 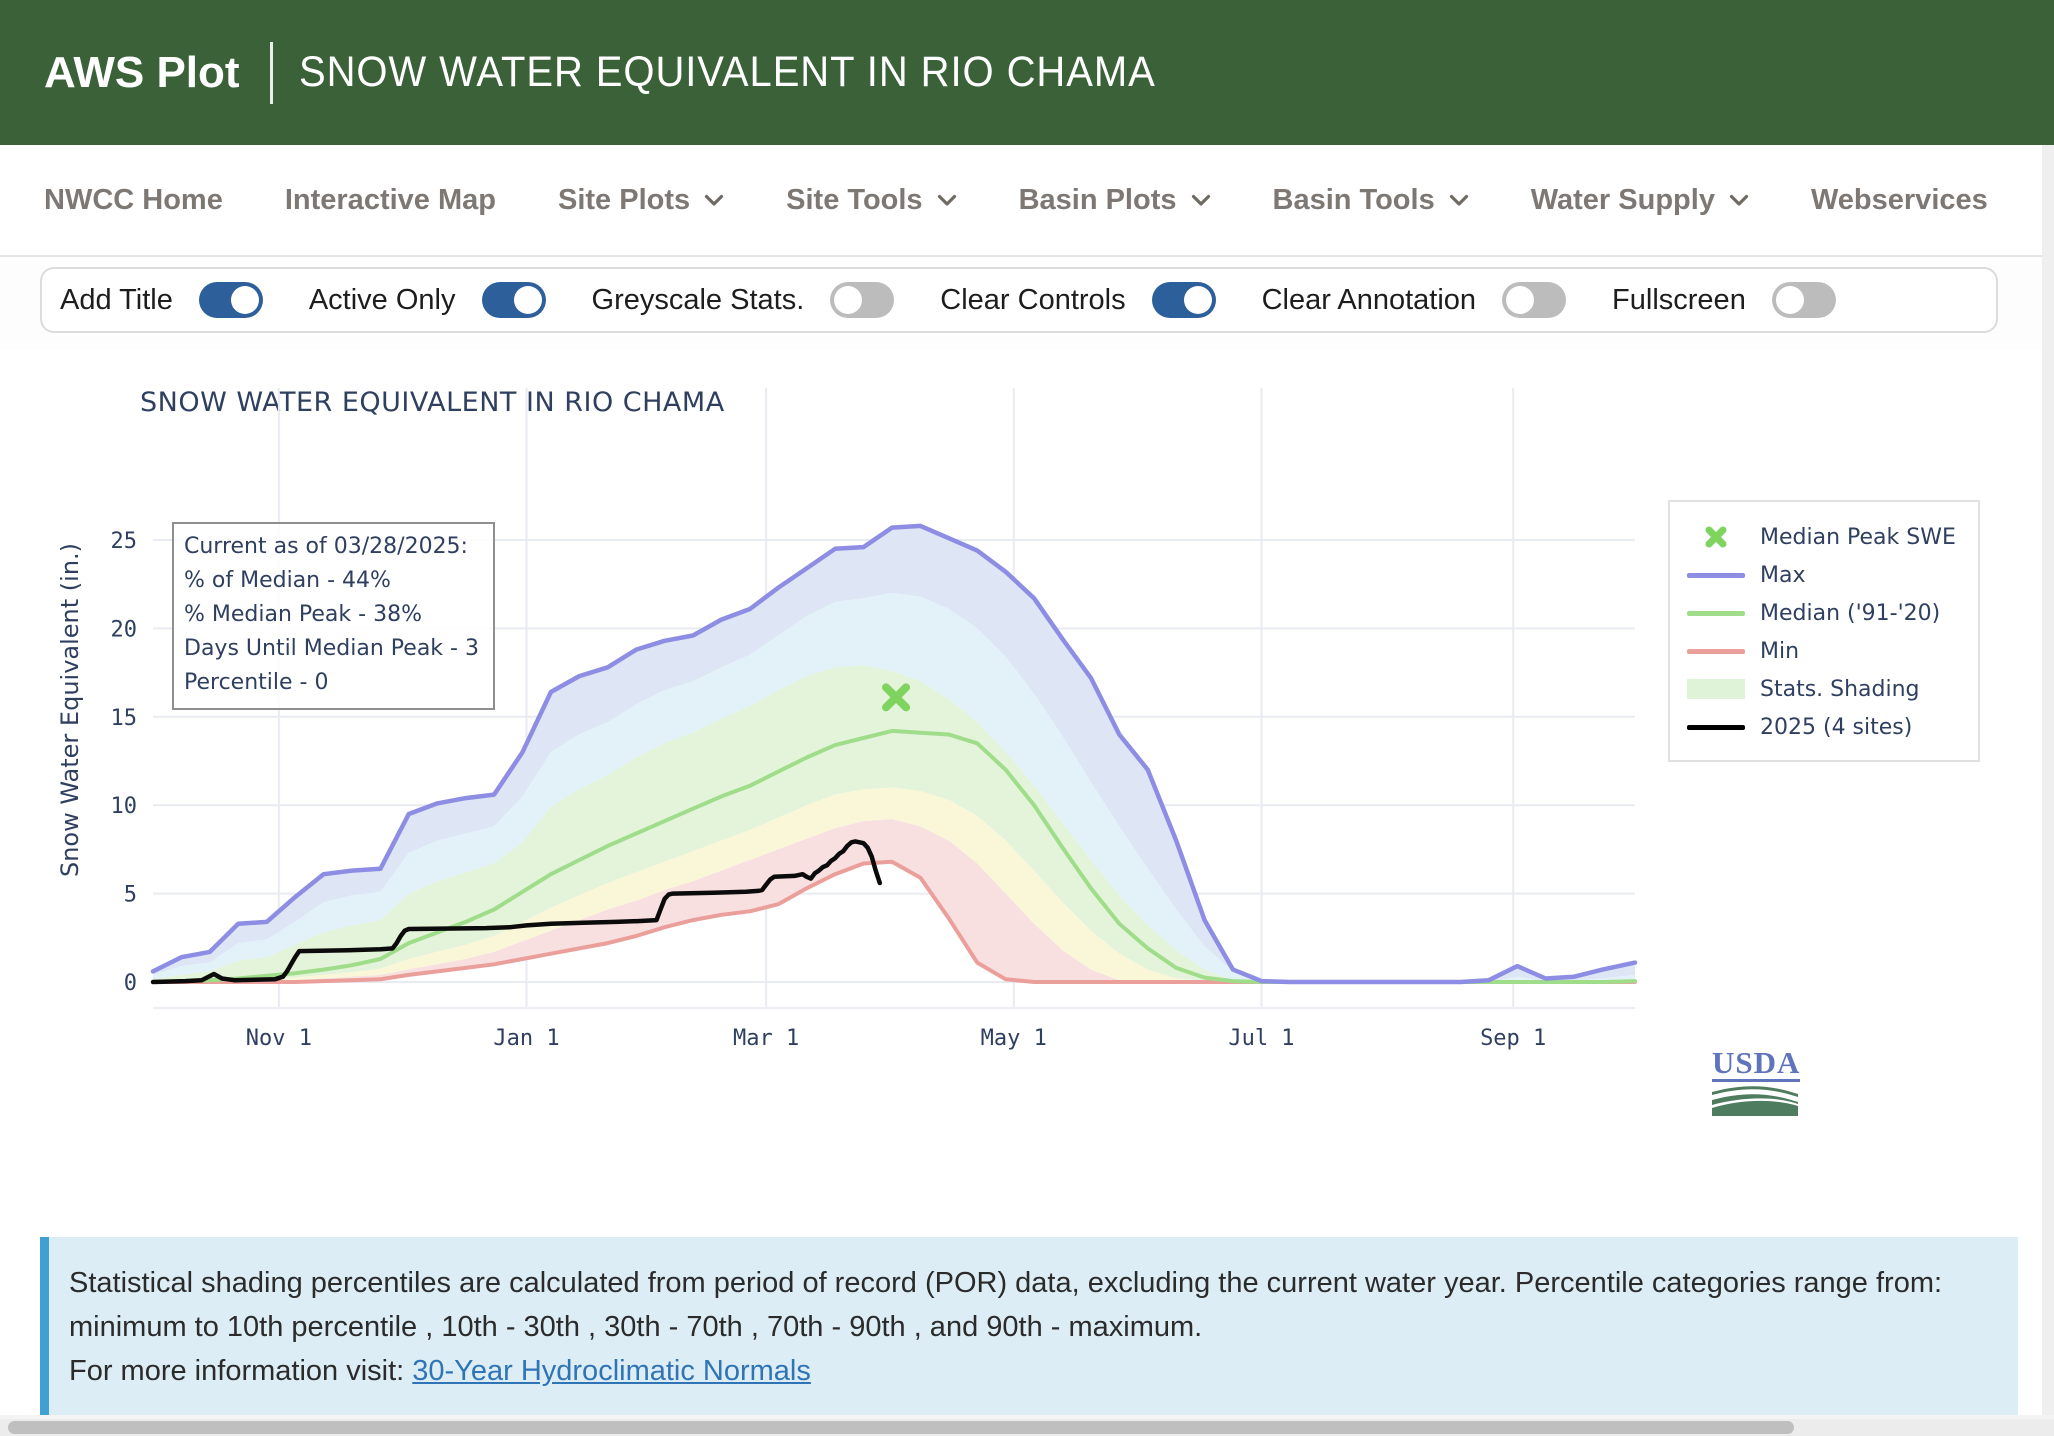 I want to click on more-info-prefix: For more information visit:, so click(x=241, y=1371).